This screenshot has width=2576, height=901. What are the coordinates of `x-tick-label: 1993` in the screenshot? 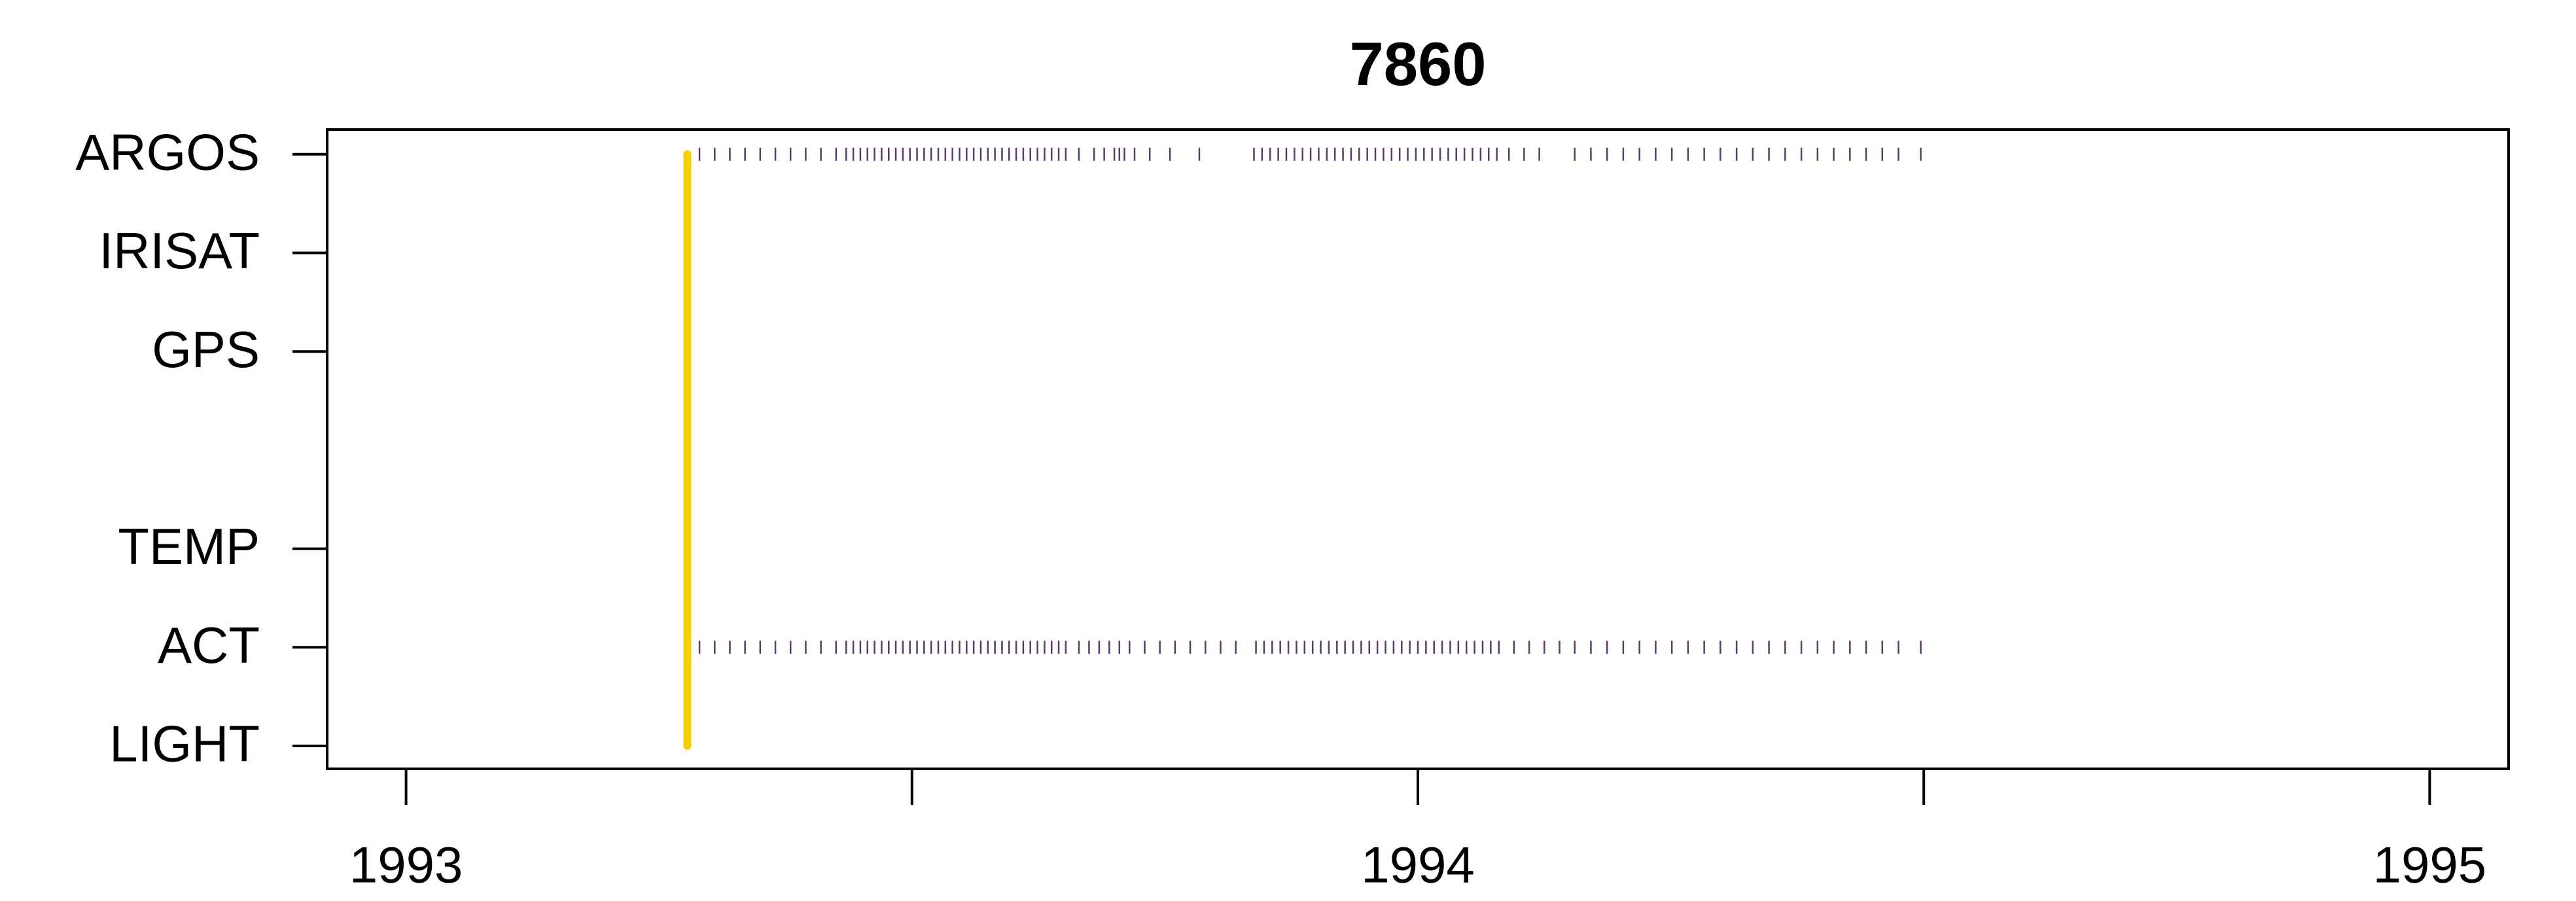 It's located at (406, 865).